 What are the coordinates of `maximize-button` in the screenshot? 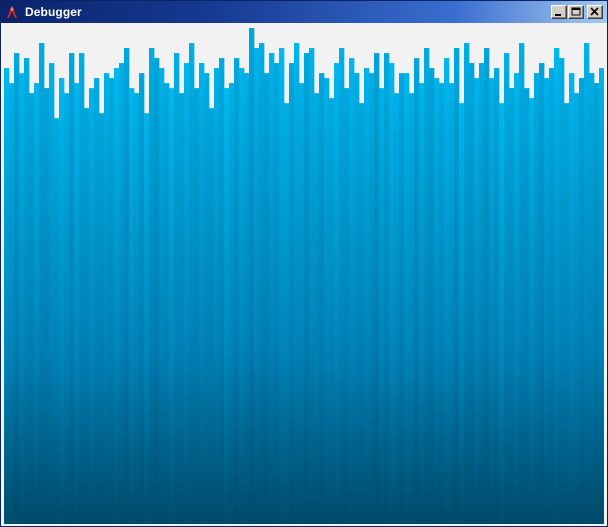 It's located at (576, 12).